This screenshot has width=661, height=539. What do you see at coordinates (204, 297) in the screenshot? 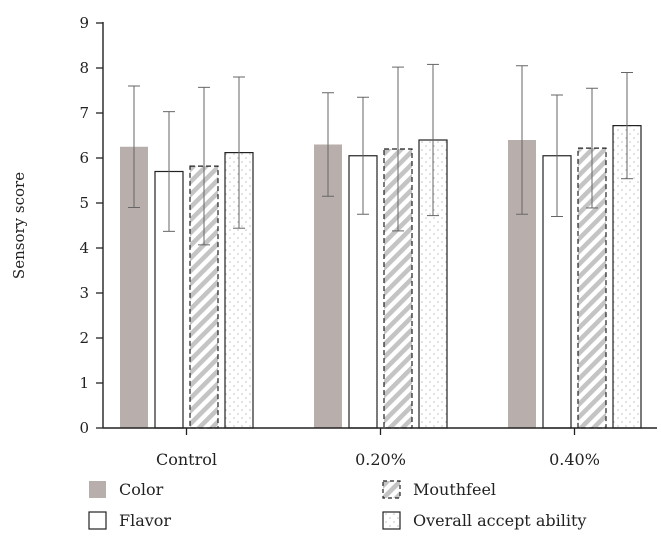
I see `bar-mouthfeel-control` at bounding box center [204, 297].